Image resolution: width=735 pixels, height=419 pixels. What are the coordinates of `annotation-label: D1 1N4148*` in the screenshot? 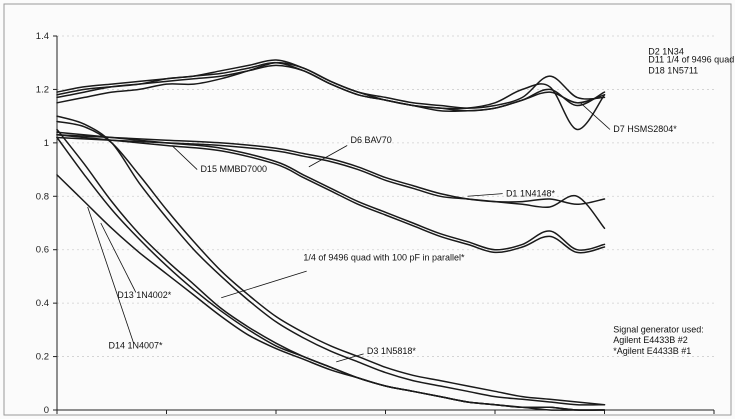 It's located at (531, 193).